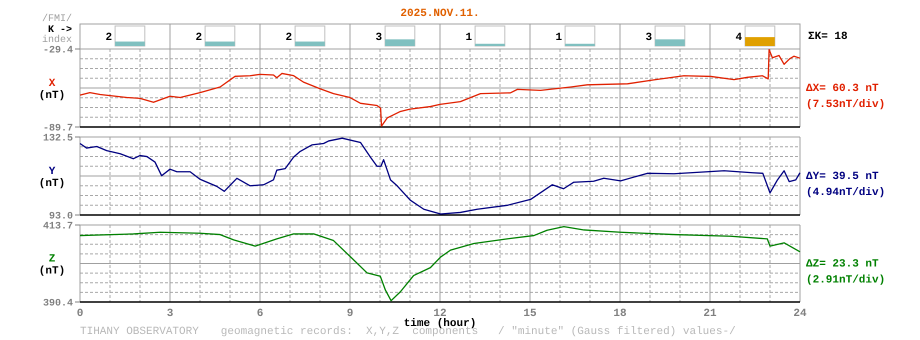 The height and width of the screenshot is (340, 920). Describe the element at coordinates (843, 264) in the screenshot. I see `text: ΔZ= 23.3 nT` at that location.